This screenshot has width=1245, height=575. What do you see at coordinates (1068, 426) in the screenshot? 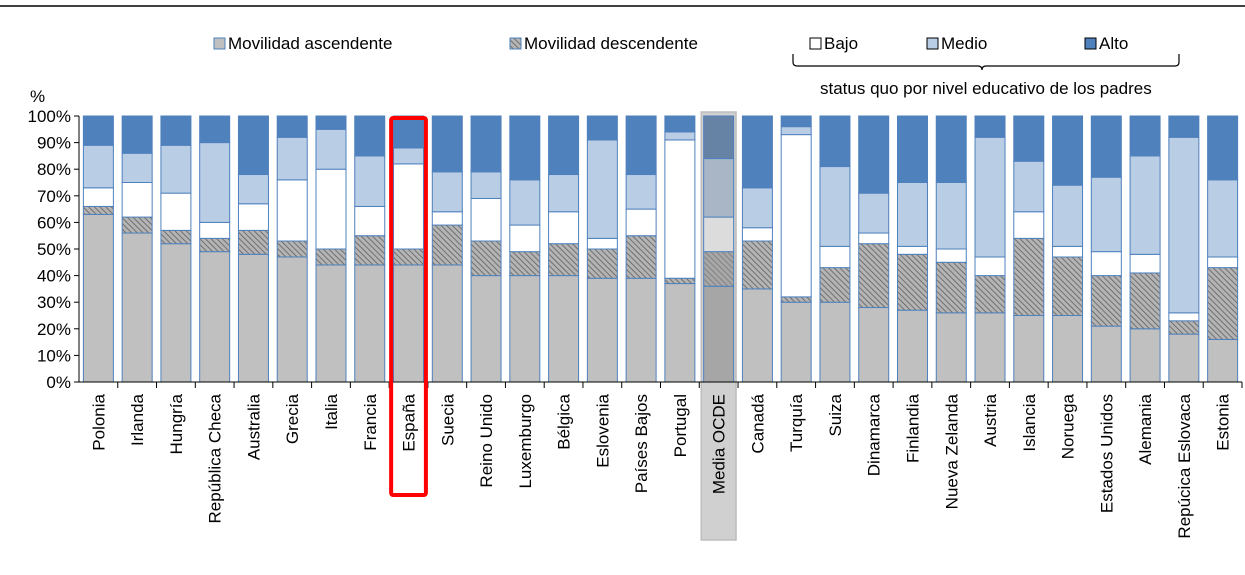
I see `x-tick-label: Noruega` at bounding box center [1068, 426].